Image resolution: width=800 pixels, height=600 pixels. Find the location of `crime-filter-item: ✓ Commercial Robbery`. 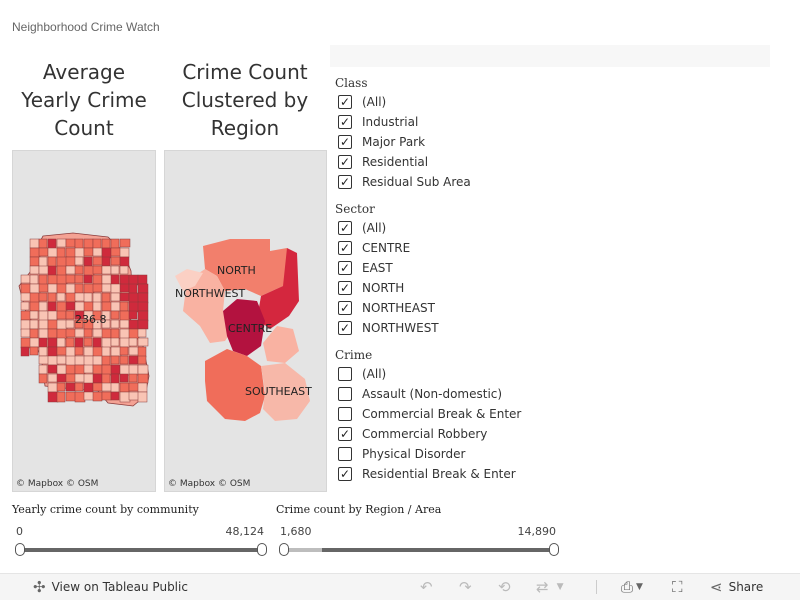

crime-filter-item: ✓ Commercial Robbery is located at coordinates (552, 434).